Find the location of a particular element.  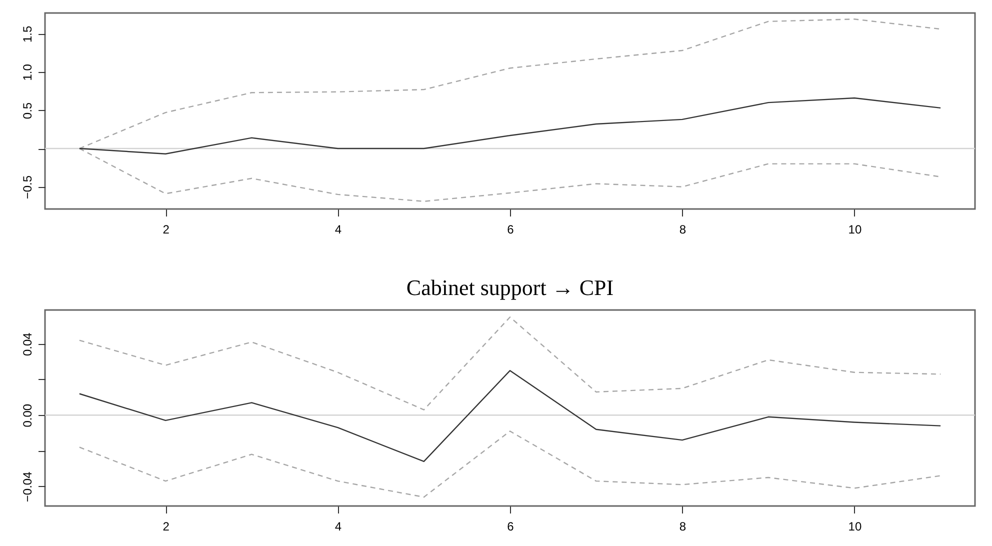

y-tick-label: 1.5 is located at coordinates (27, 34).